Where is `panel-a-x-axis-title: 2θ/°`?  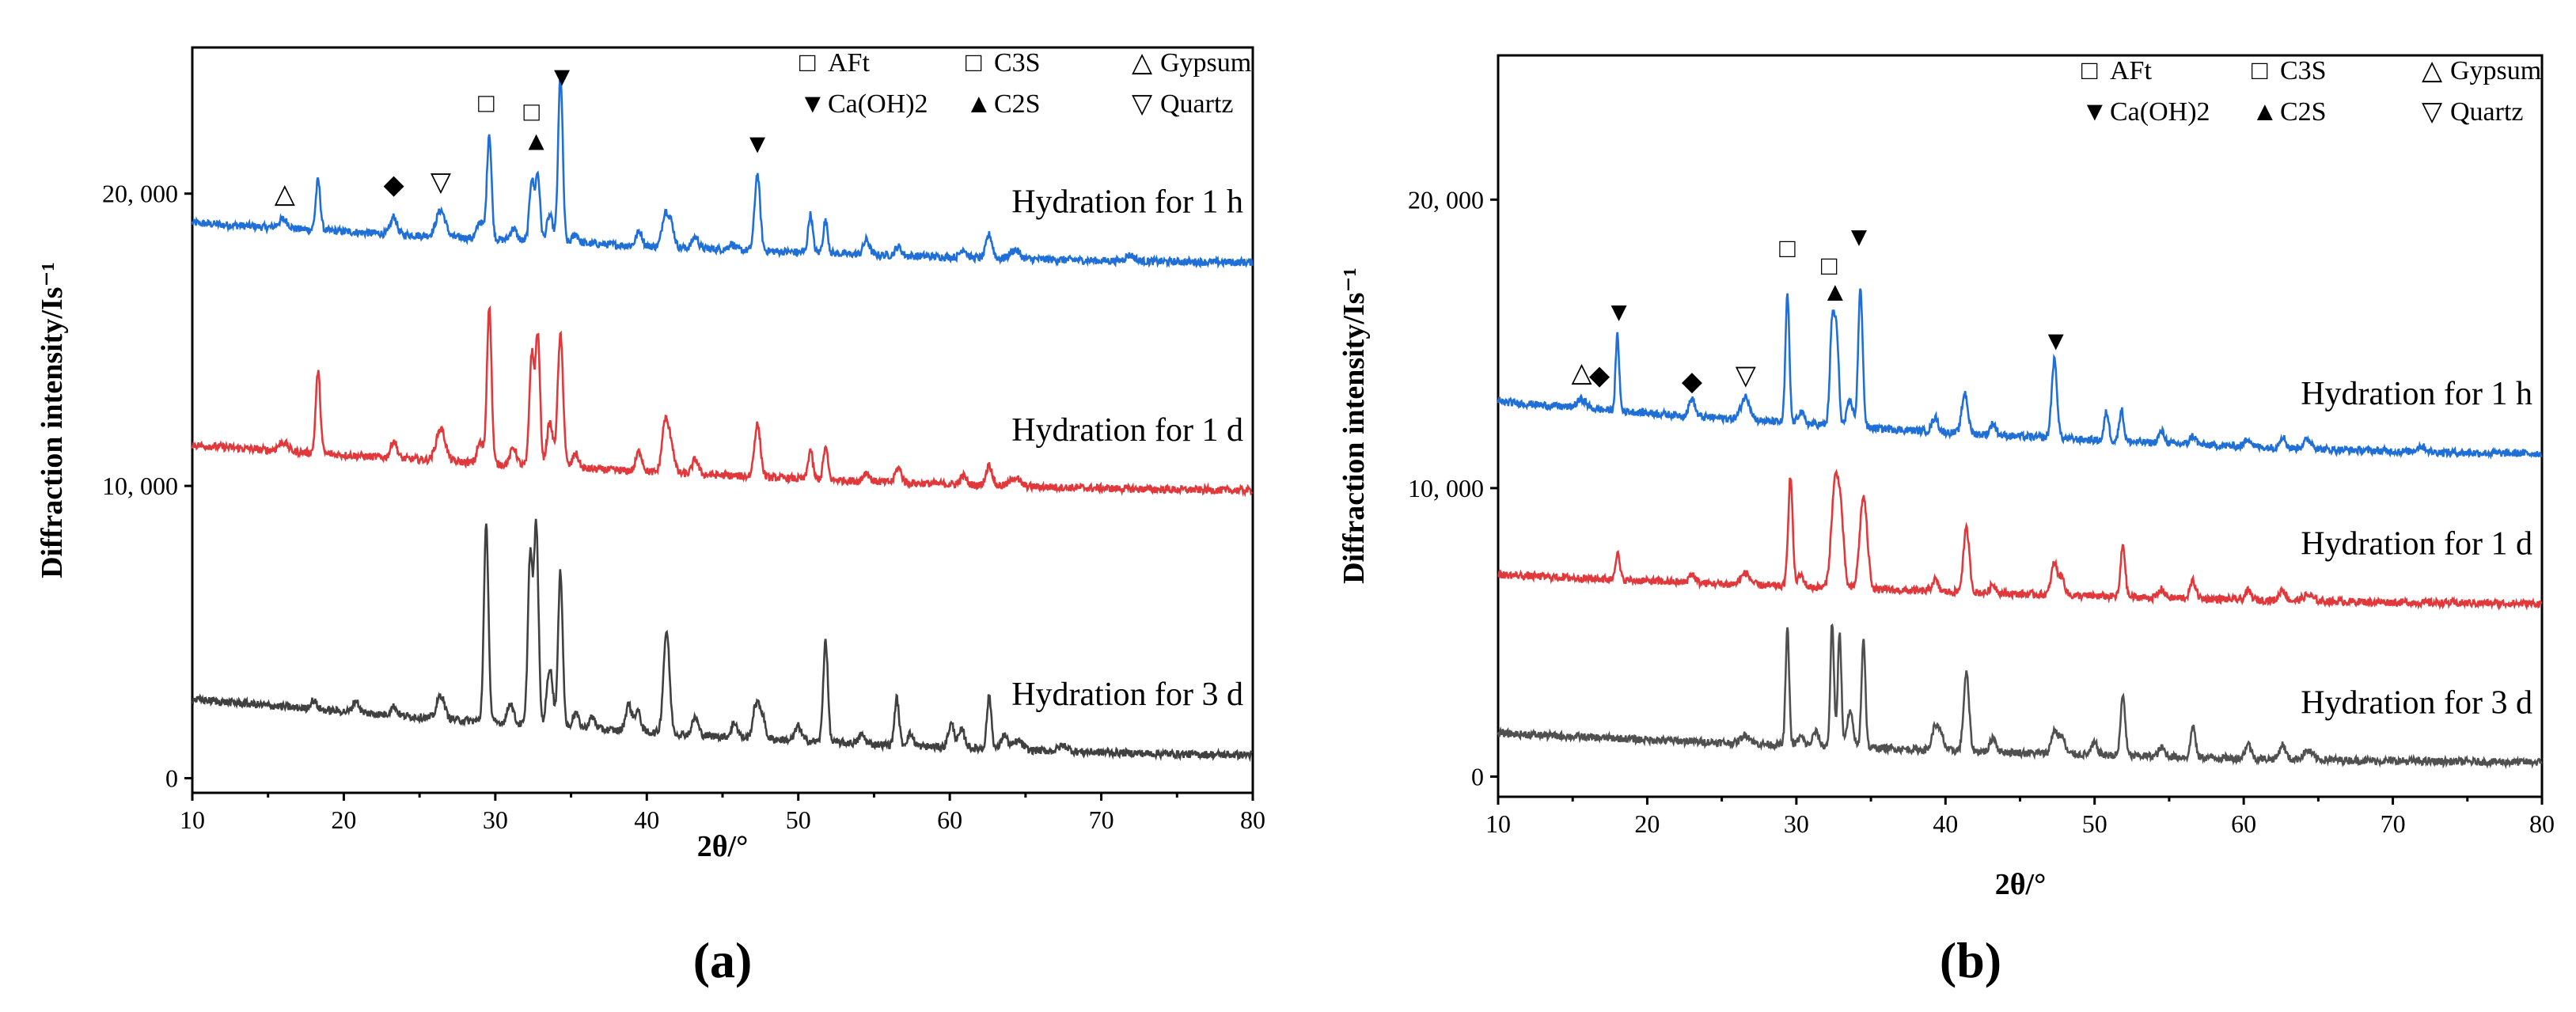 panel-a-x-axis-title: 2θ/° is located at coordinates (723, 846).